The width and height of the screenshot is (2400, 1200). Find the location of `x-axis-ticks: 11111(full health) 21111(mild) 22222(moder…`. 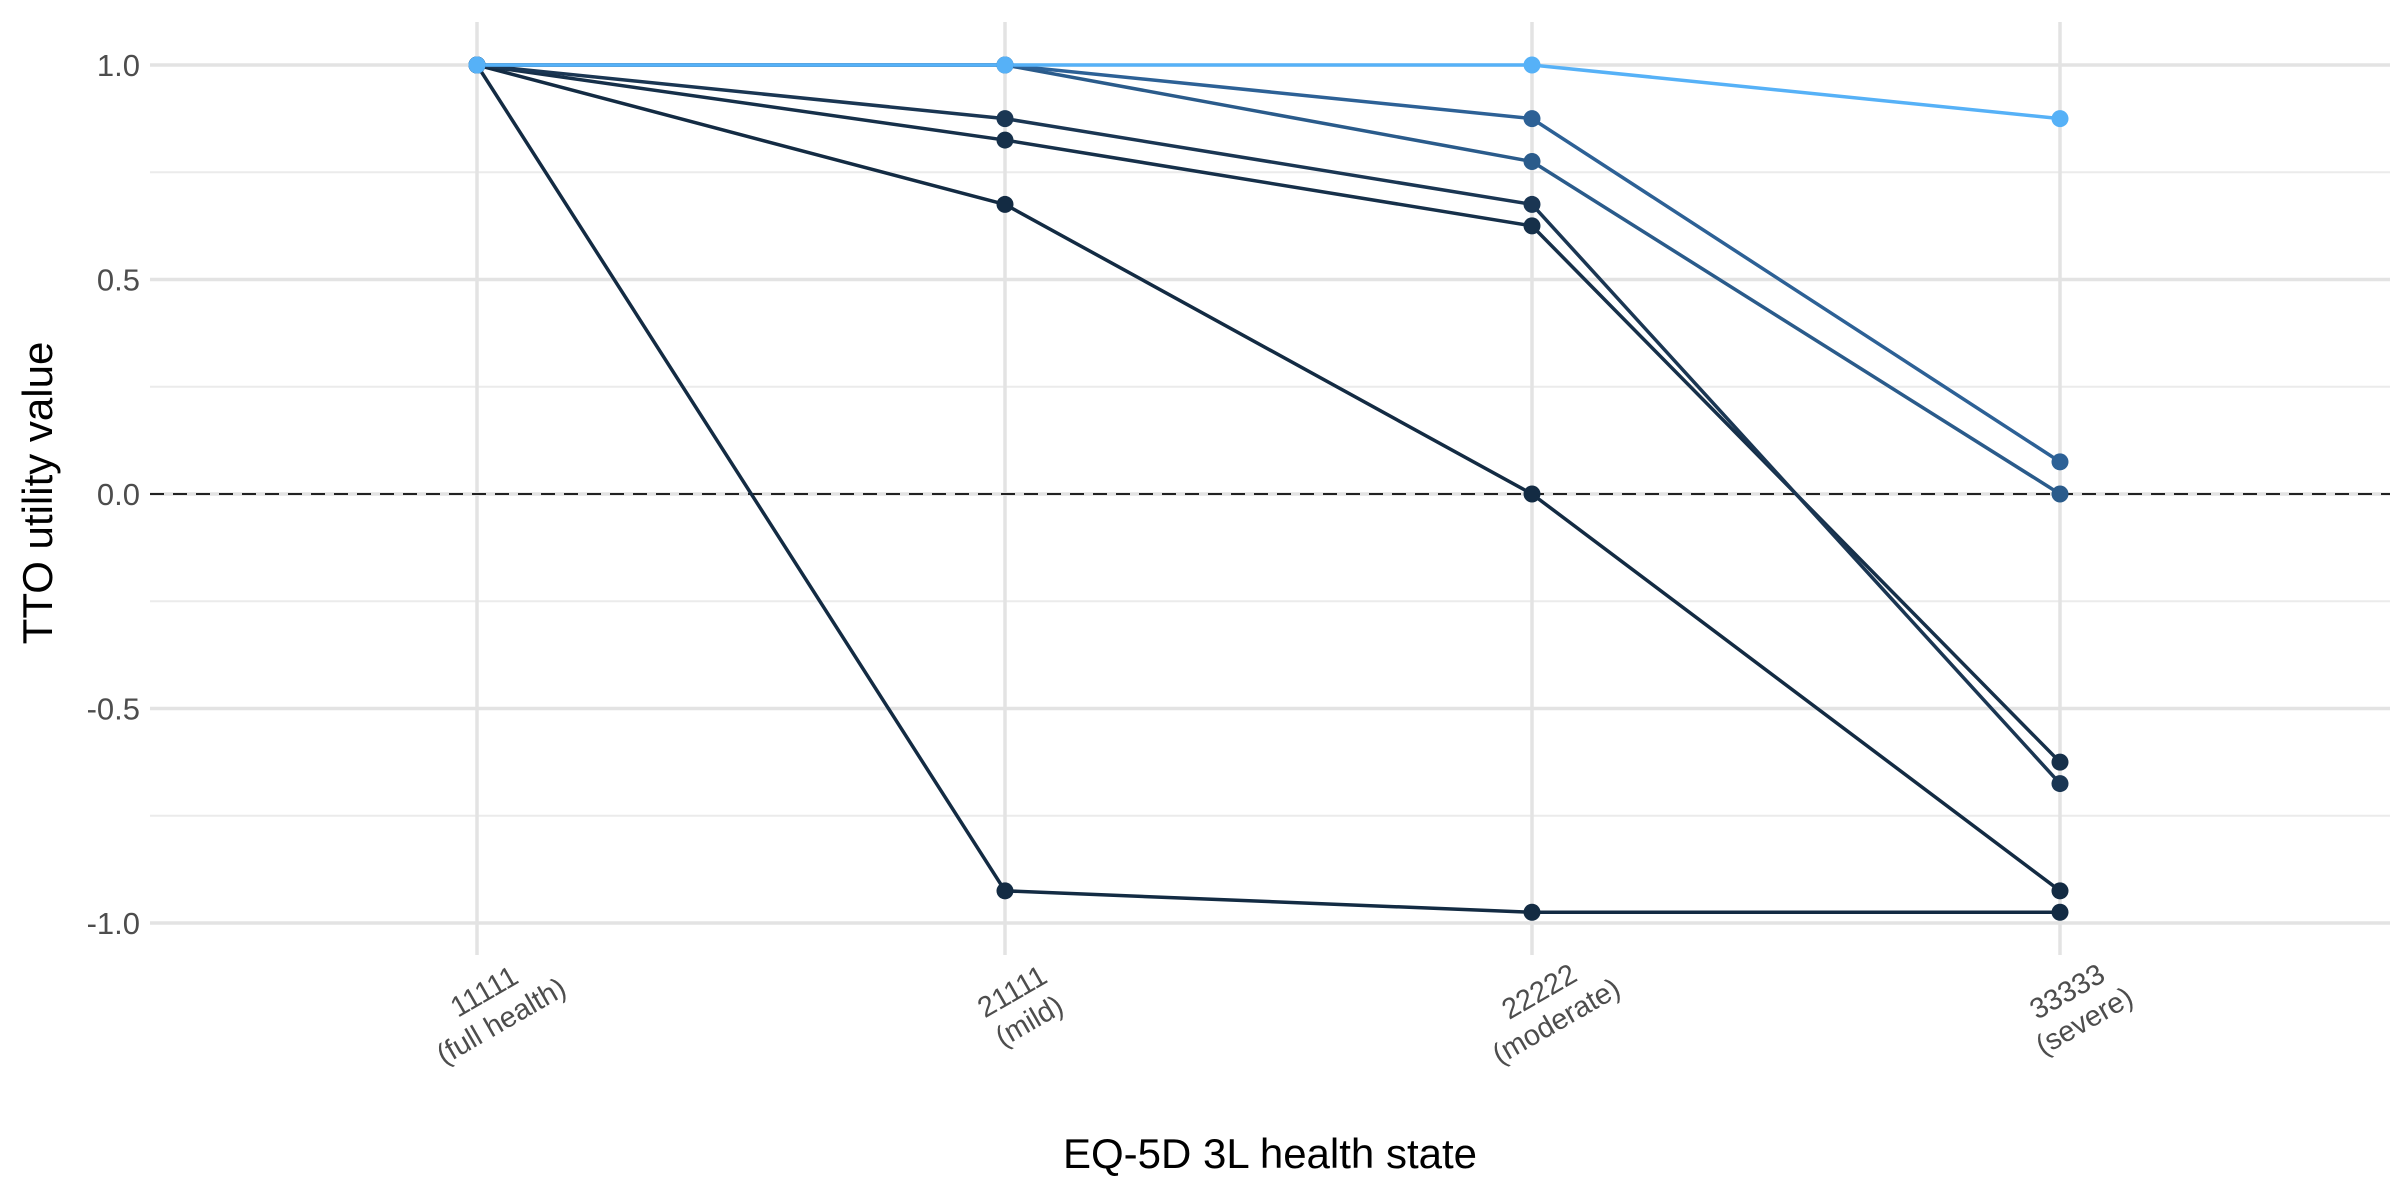

x-axis-ticks: 11111(full health) 21111(mild) 22222(moder… is located at coordinates (1285, 1014).